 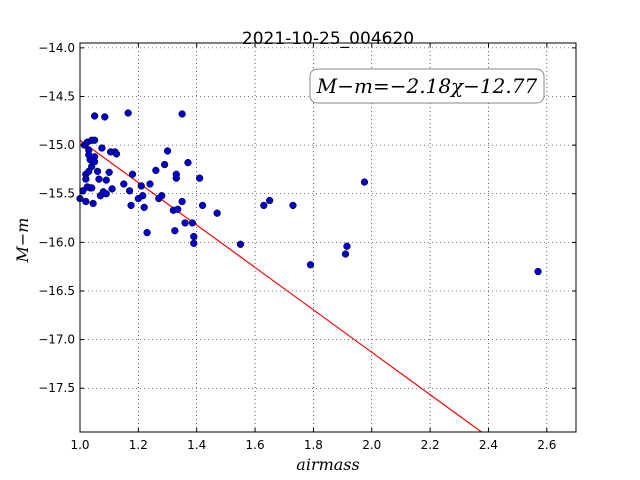 I want to click on annotation-text: M−m=−2.18χ−12.77, so click(x=427, y=86).